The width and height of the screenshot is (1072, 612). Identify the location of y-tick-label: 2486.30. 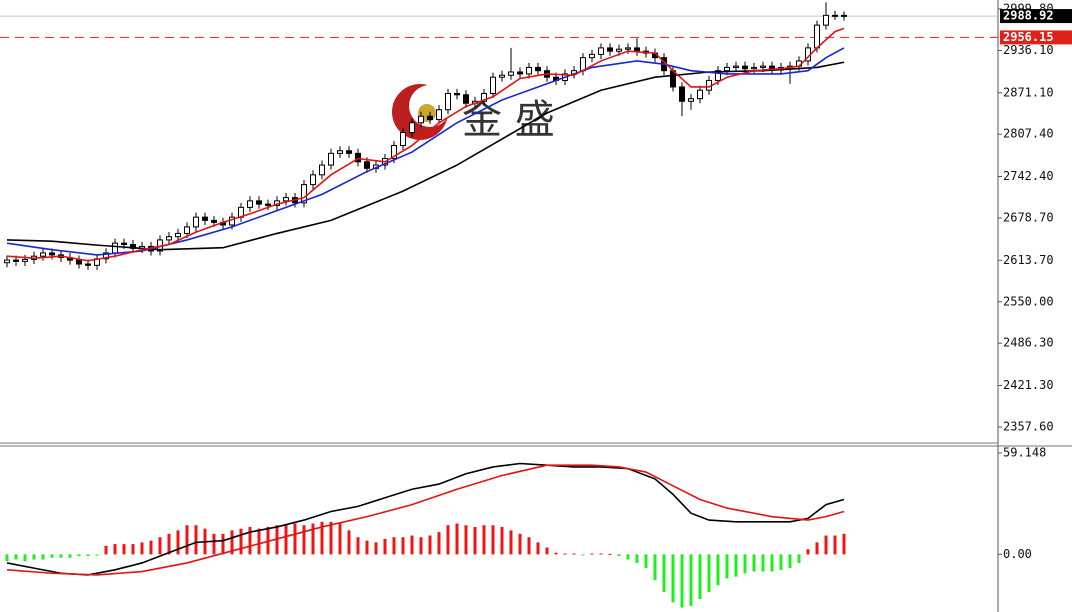
(1028, 343).